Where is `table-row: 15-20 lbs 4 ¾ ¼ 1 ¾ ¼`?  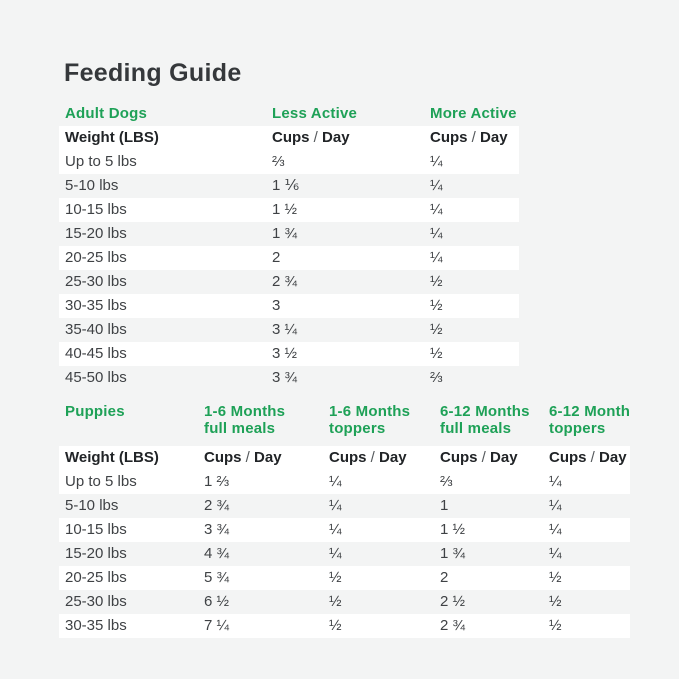 table-row: 15-20 lbs 4 ¾ ¼ 1 ¾ ¼ is located at coordinates (344, 554).